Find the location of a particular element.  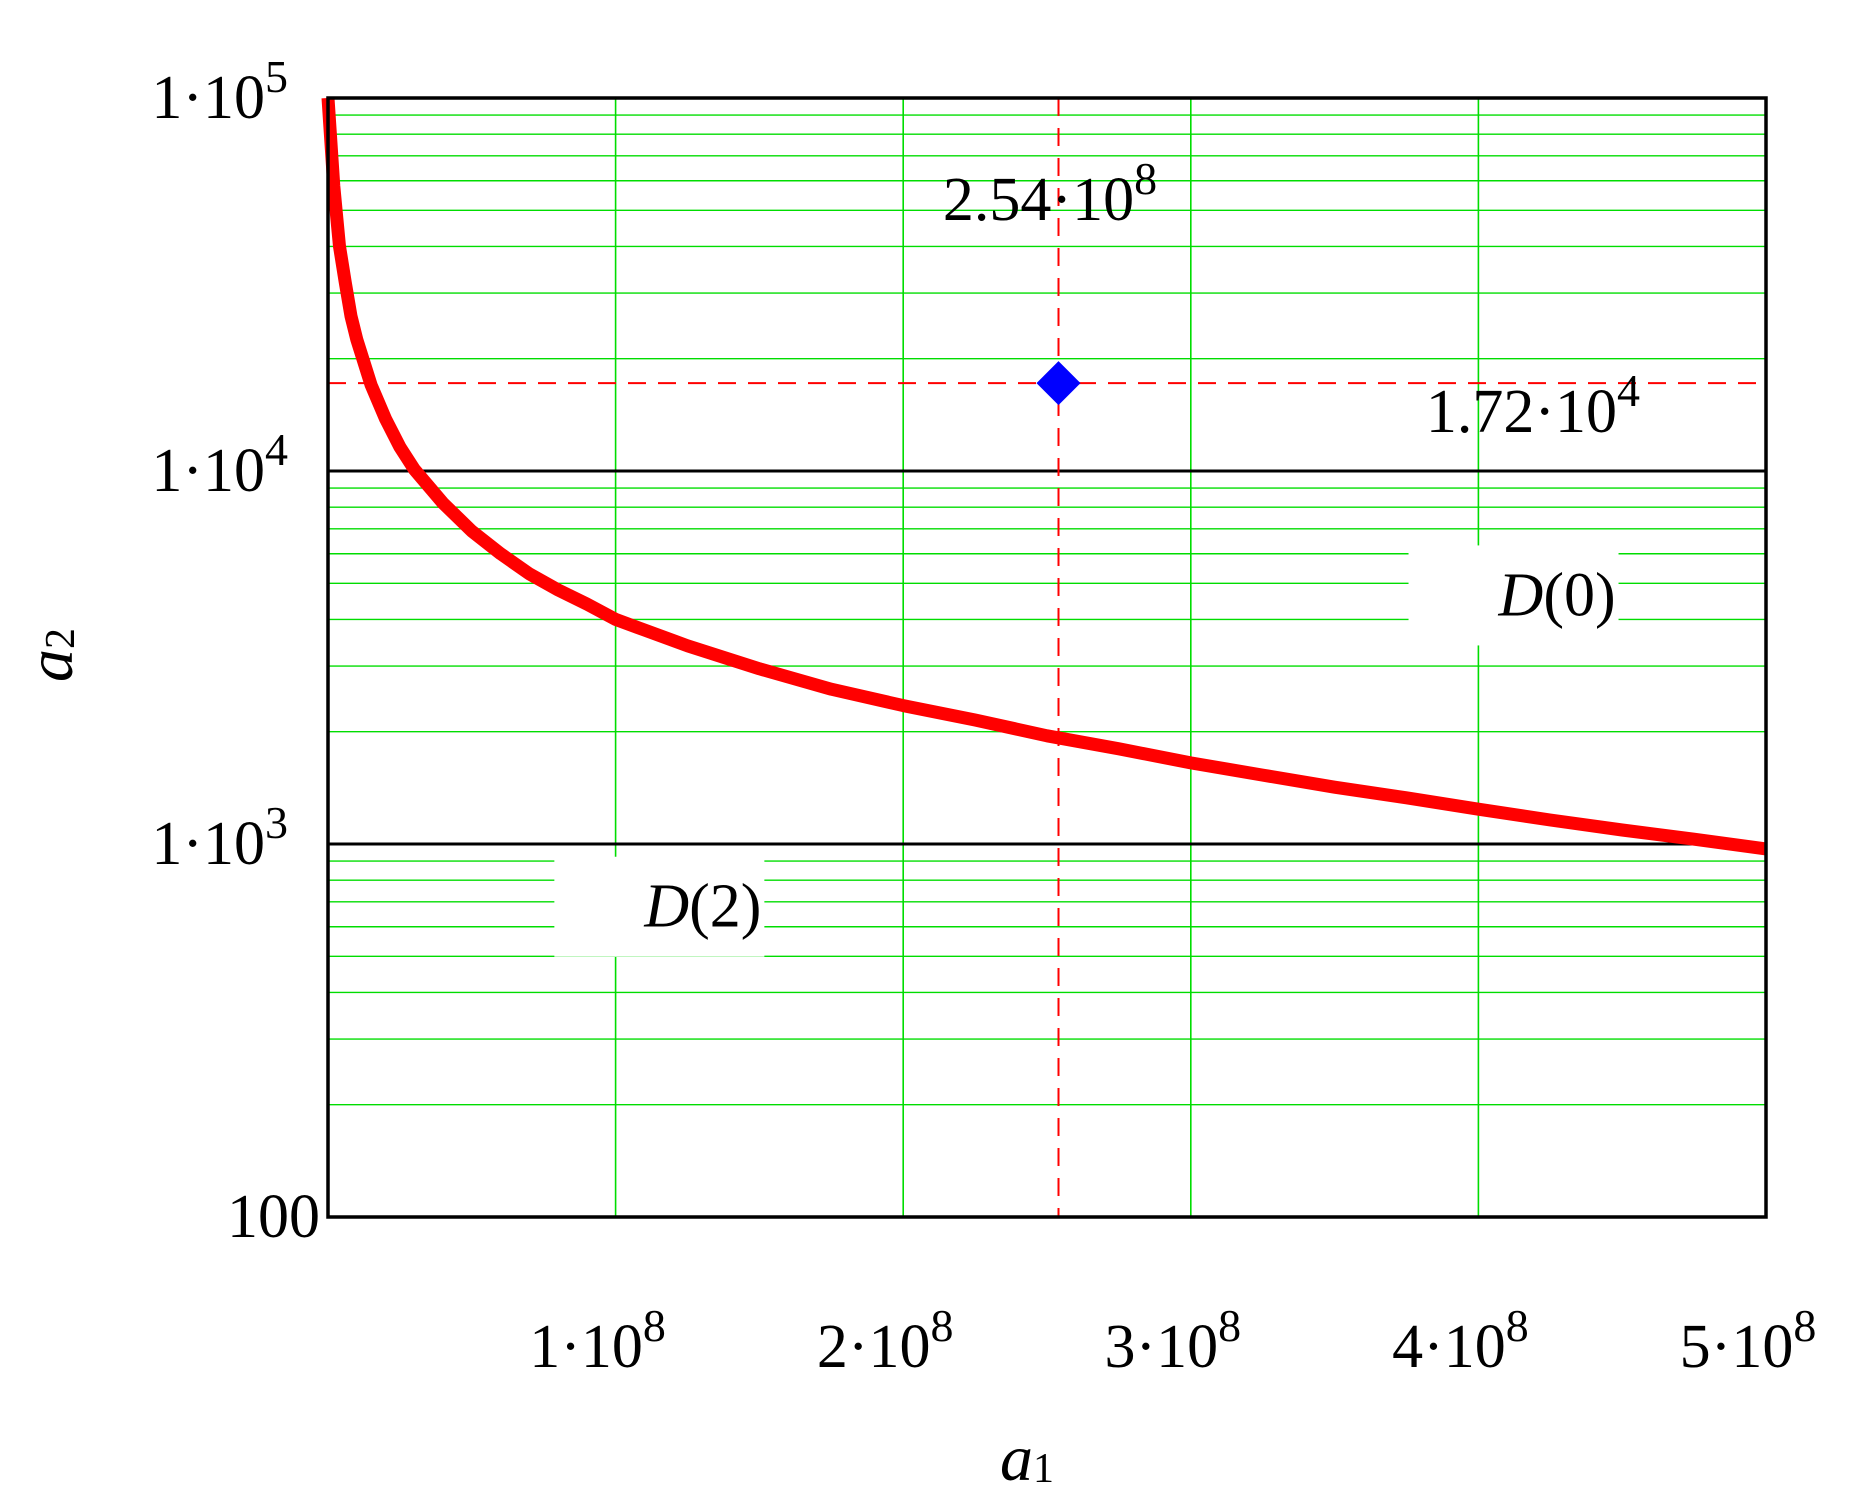

x-tick-label: 2·10⁸ is located at coordinates (885, 1340).